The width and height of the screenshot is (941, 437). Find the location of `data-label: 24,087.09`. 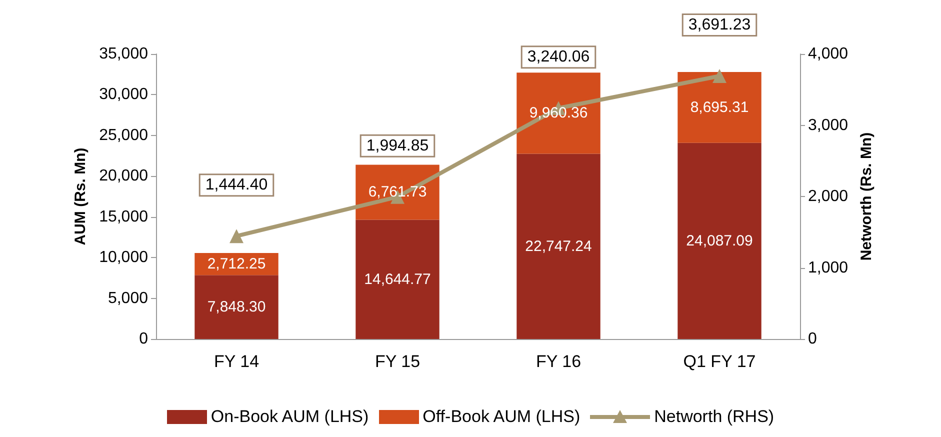

data-label: 24,087.09 is located at coordinates (719, 241).